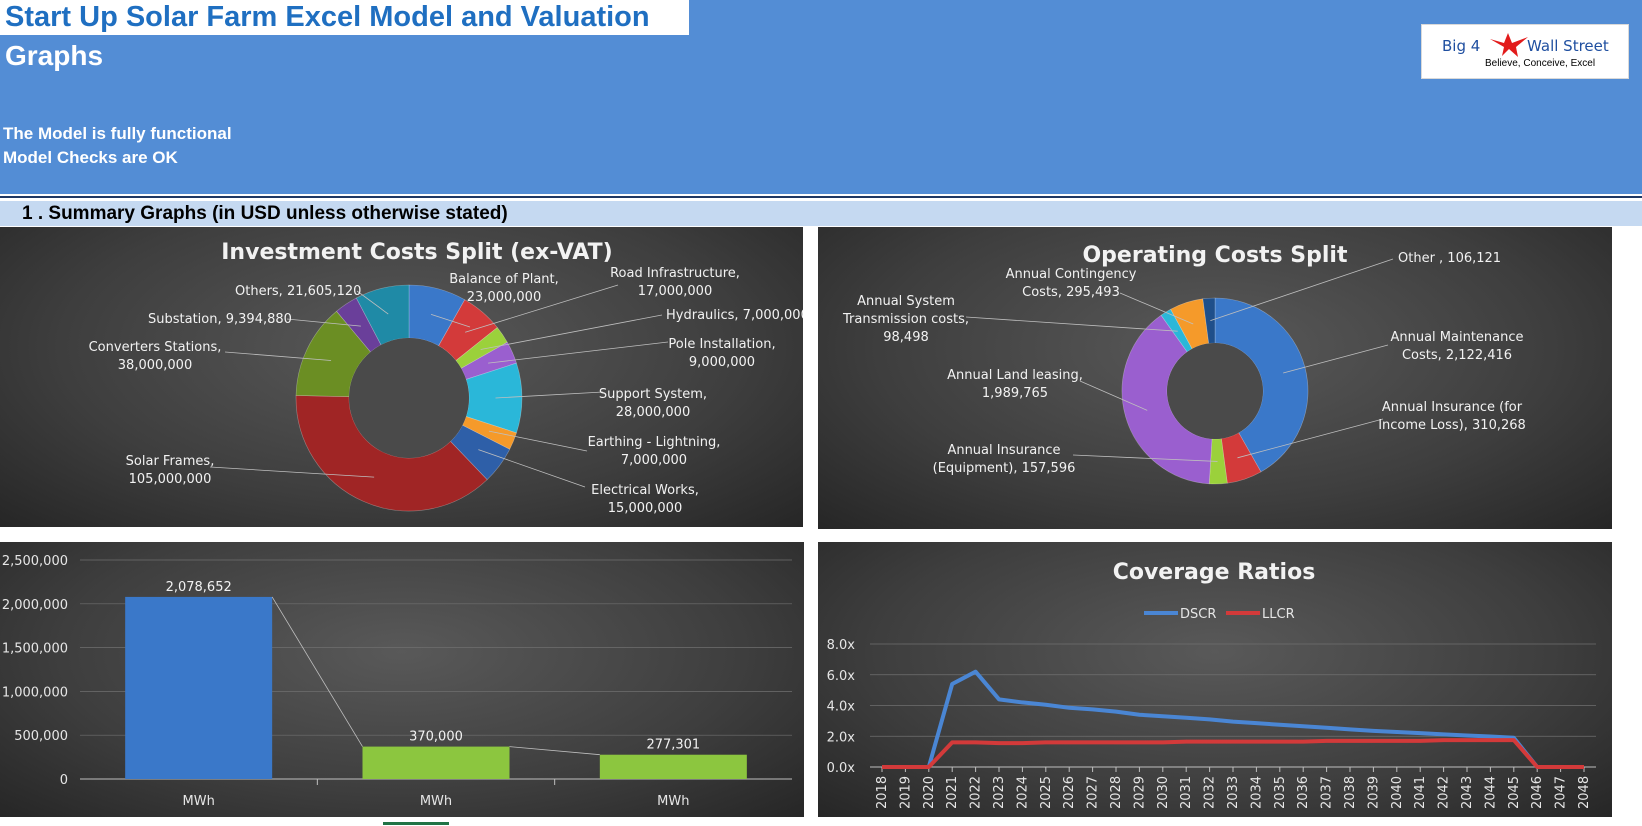 Image resolution: width=1642 pixels, height=826 pixels. What do you see at coordinates (734, 315) in the screenshot?
I see `invest-label-hydraulics: Hydraulics, 7,000,000` at bounding box center [734, 315].